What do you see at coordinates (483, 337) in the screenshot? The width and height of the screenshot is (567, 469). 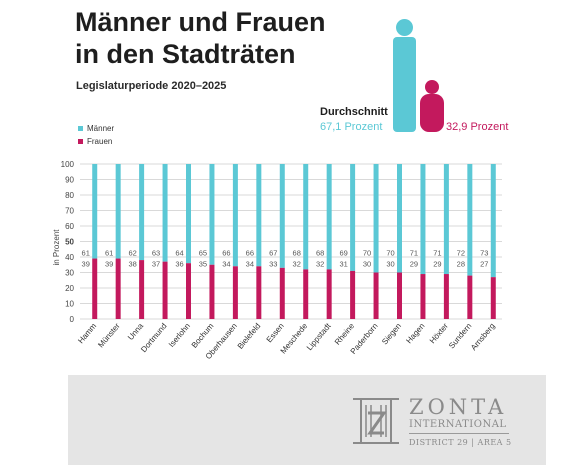 I see `category-label: Arnsberg` at bounding box center [483, 337].